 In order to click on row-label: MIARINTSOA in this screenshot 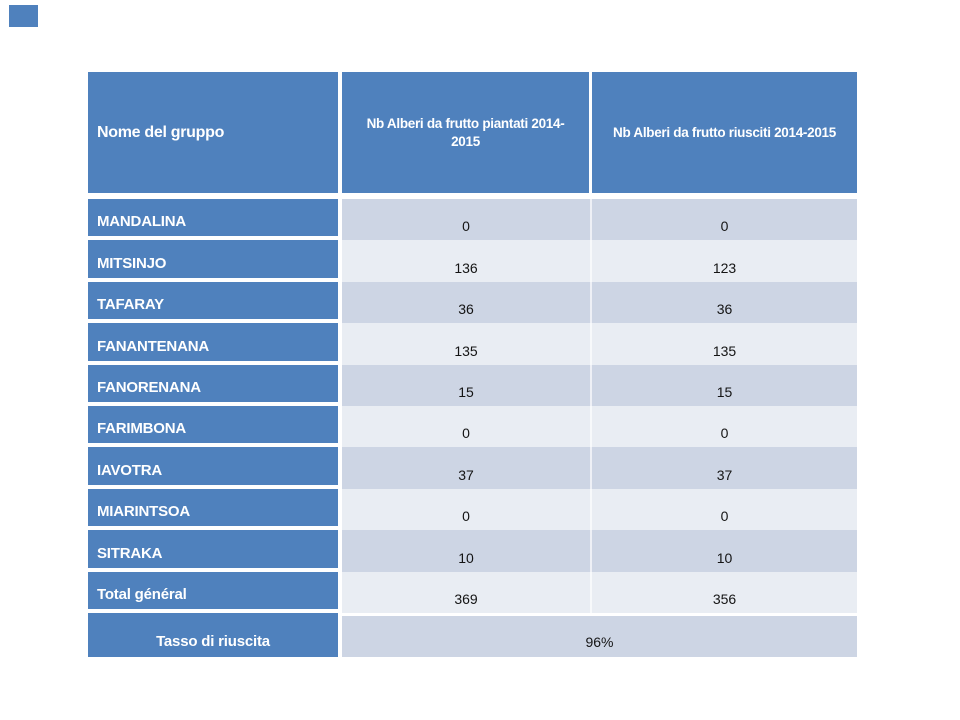, I will do `click(215, 509)`.